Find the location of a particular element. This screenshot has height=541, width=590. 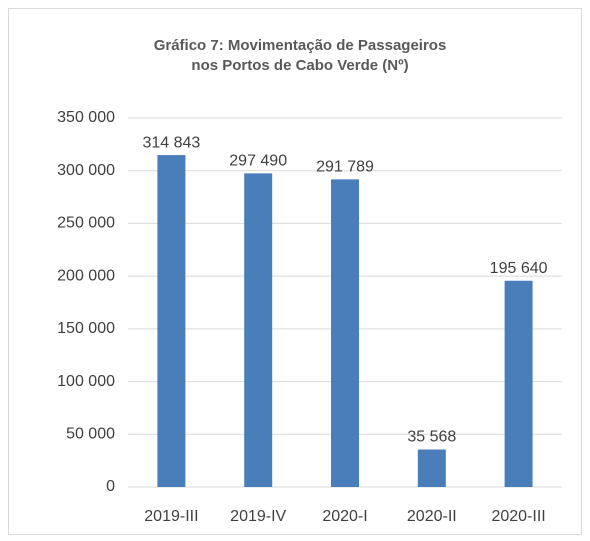

y-tick-label: 100 000 is located at coordinates (86, 381).